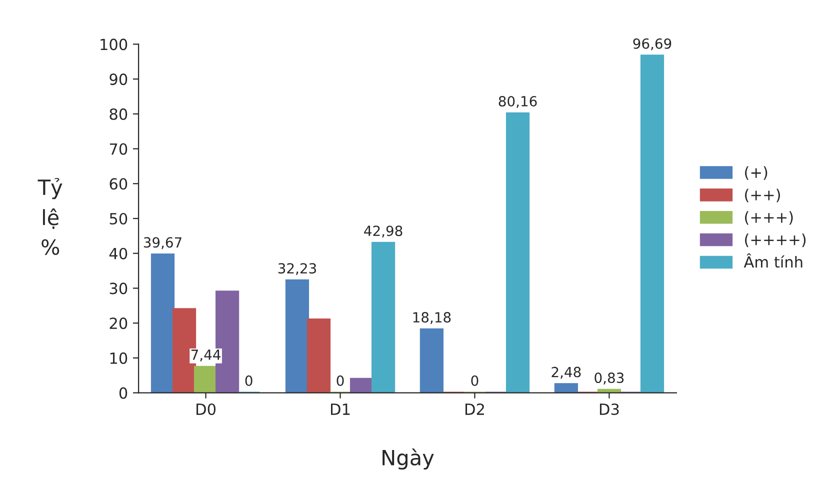  What do you see at coordinates (206, 409) in the screenshot?
I see `x-tick-label: D0` at bounding box center [206, 409].